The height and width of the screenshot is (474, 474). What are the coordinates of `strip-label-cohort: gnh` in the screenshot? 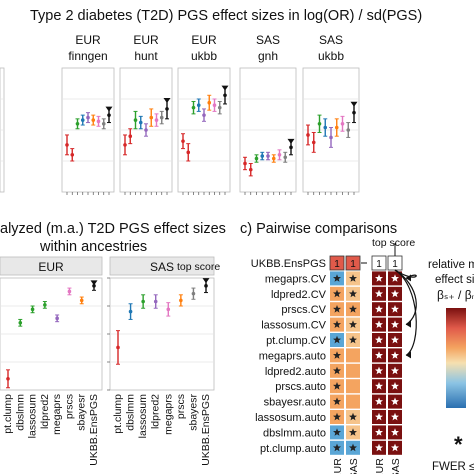 It's located at (268, 56).